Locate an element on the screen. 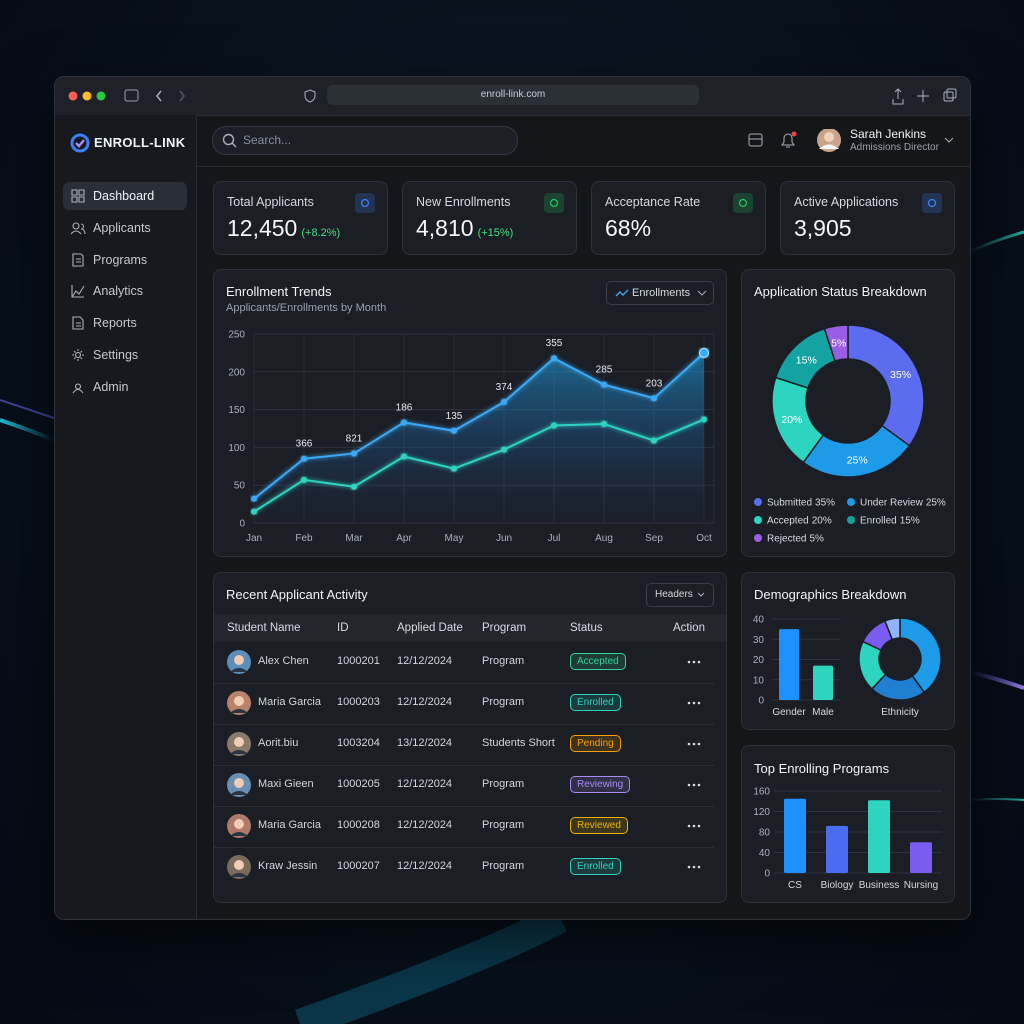 The height and width of the screenshot is (1024, 1024). point-annotation: 135 is located at coordinates (454, 416).